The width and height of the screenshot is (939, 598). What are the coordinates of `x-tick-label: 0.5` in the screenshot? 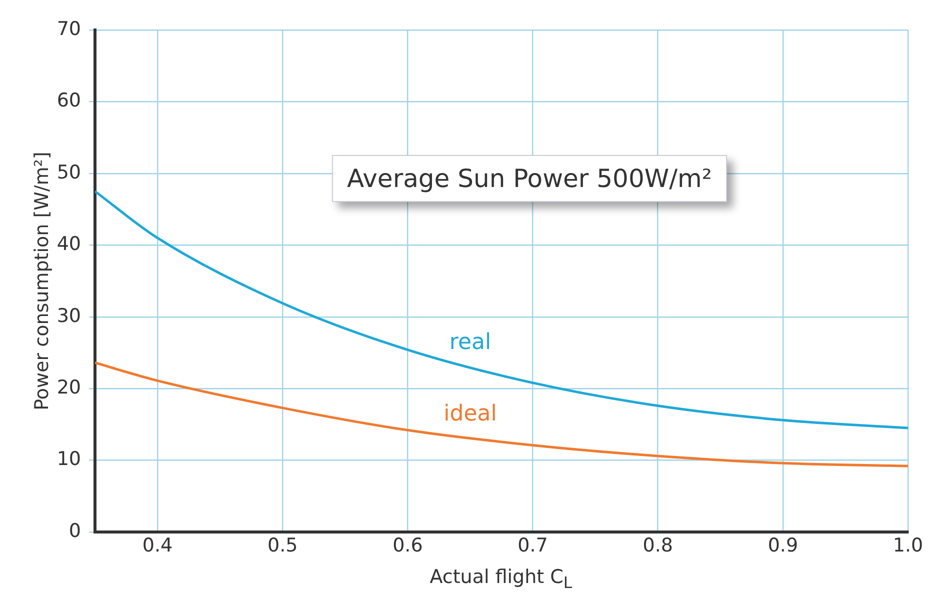 It's located at (283, 545).